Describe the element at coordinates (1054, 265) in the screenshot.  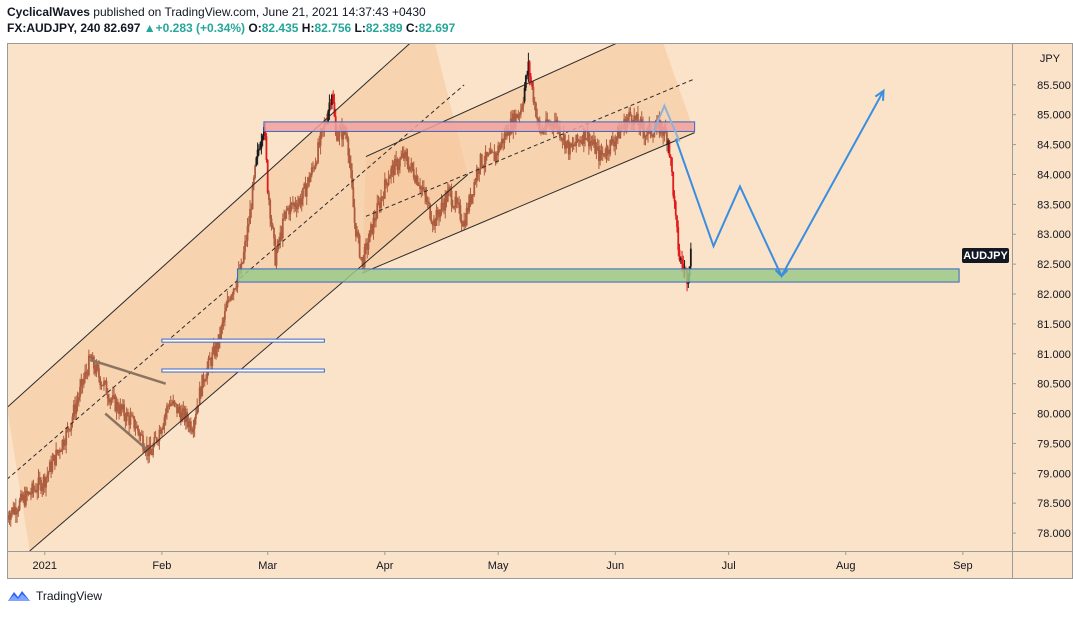
I see `price-tick-label: 82.500` at that location.